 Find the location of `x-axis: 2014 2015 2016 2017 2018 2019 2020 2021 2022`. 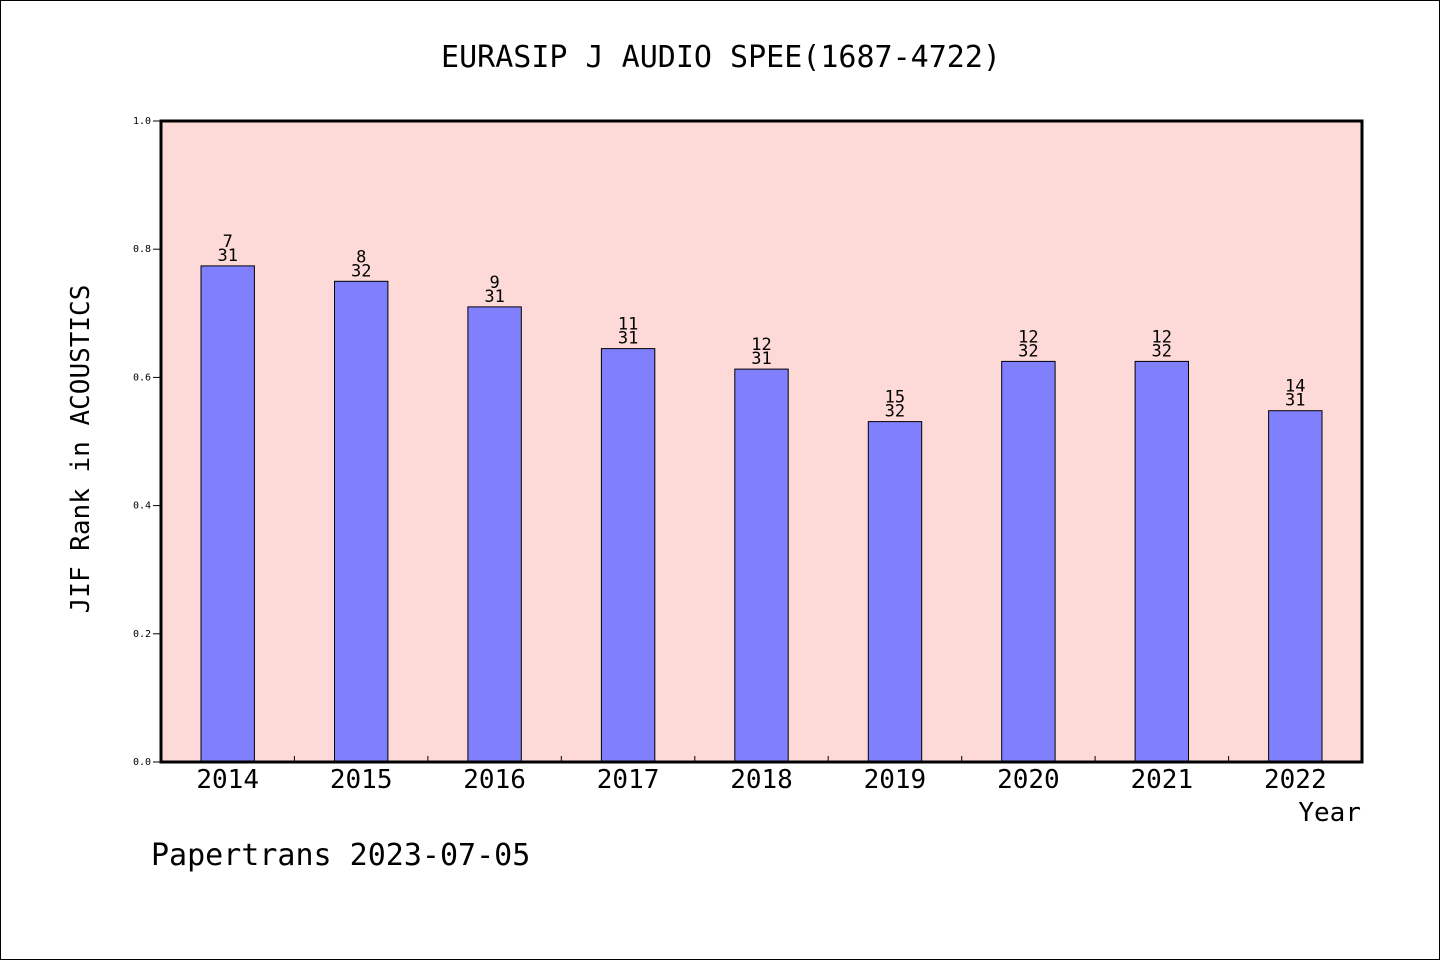

x-axis: 2014 2015 2016 2017 2018 2019 2020 2021 2022 is located at coordinates (761, 775).